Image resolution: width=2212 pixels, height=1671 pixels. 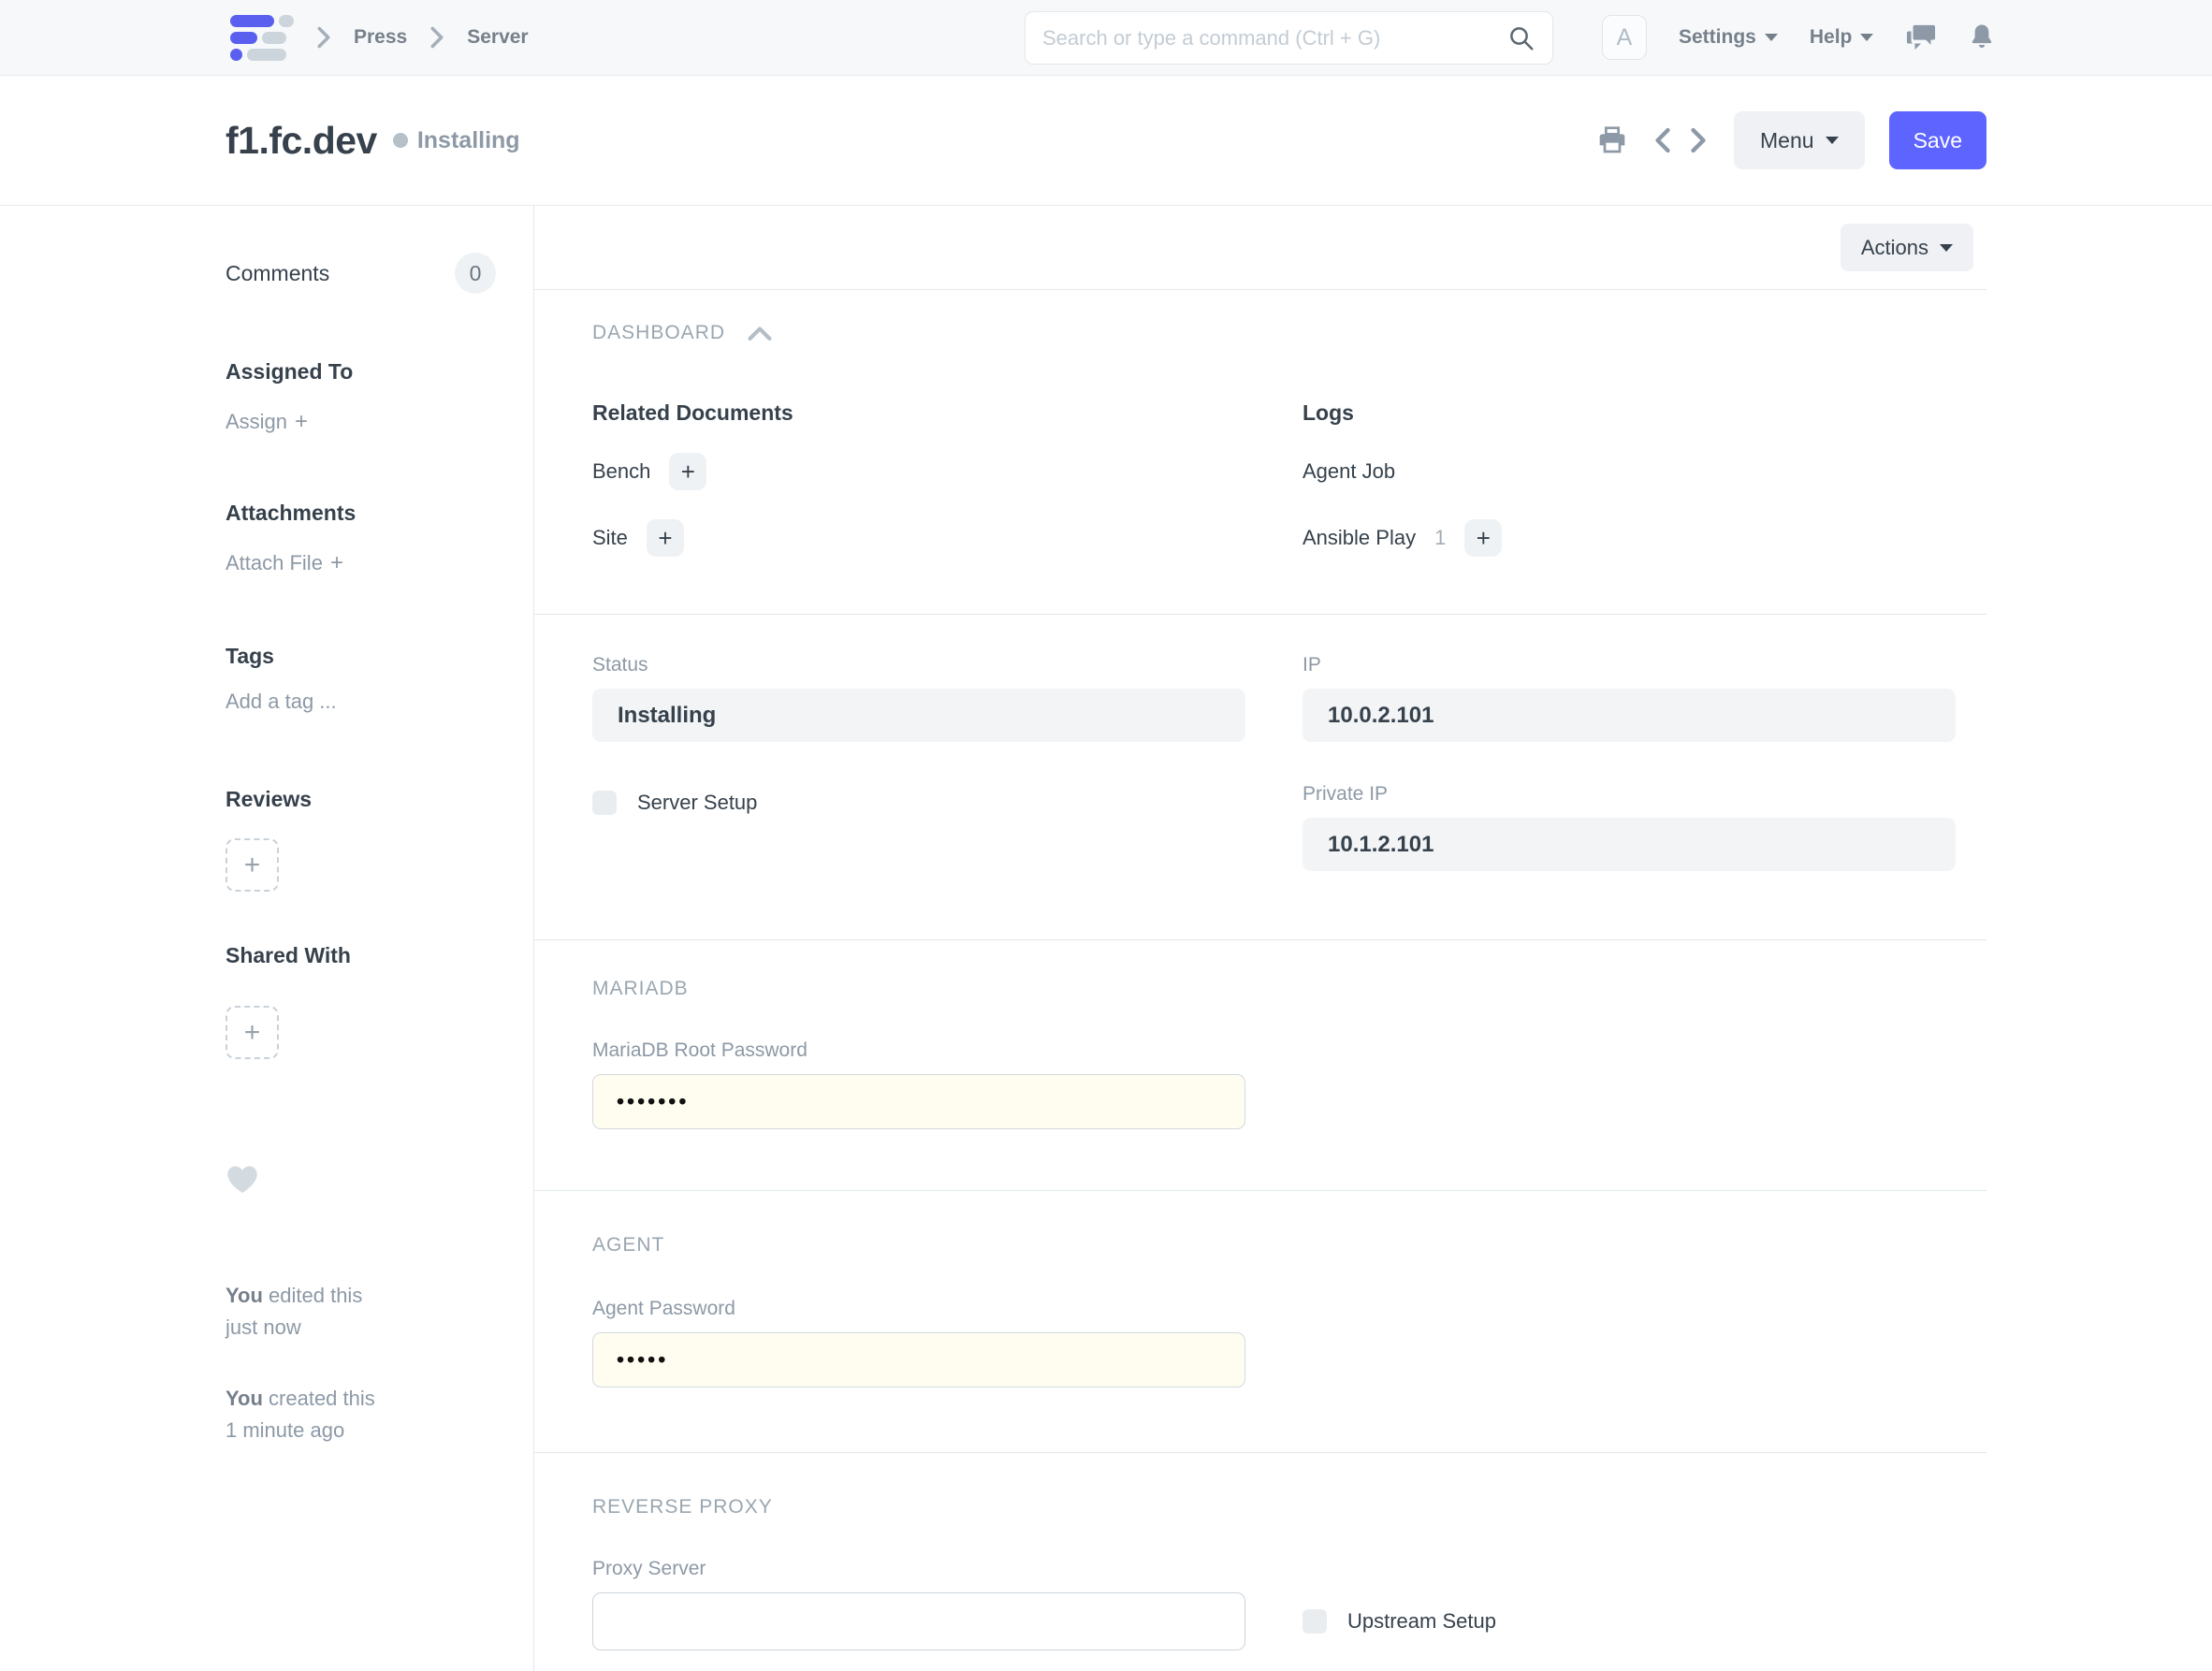 I want to click on actions-button: Actions, so click(x=1906, y=247).